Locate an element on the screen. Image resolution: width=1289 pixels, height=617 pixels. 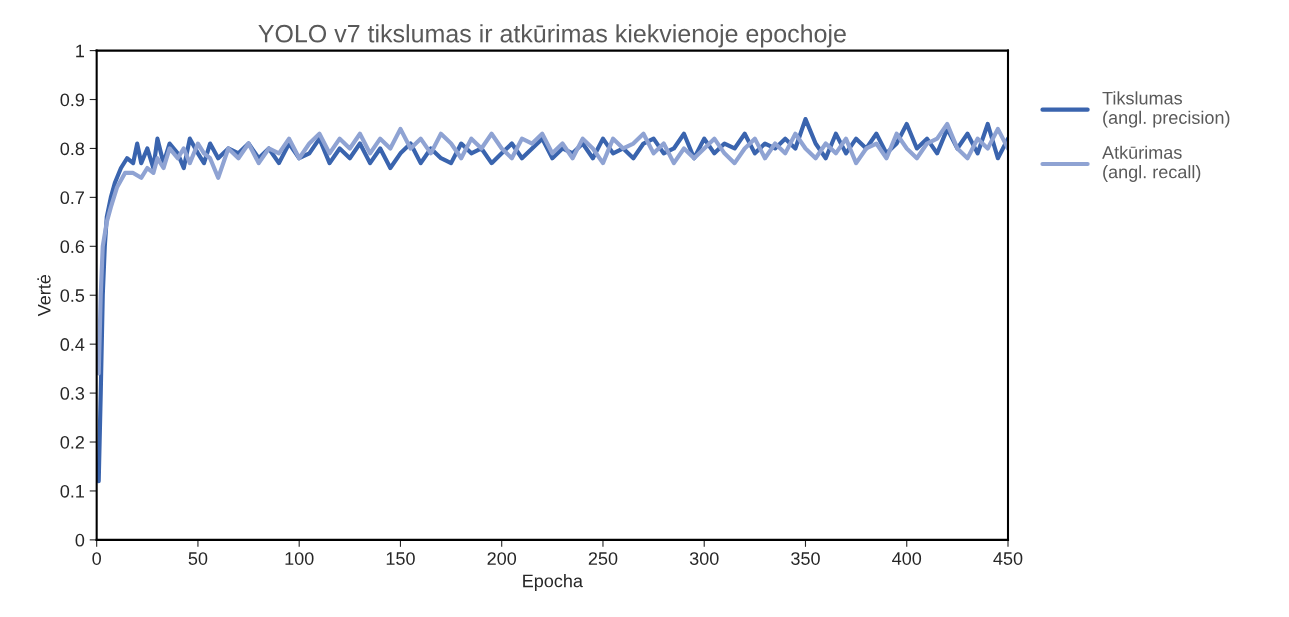
y-tick-label: 0.8 is located at coordinates (72, 149).